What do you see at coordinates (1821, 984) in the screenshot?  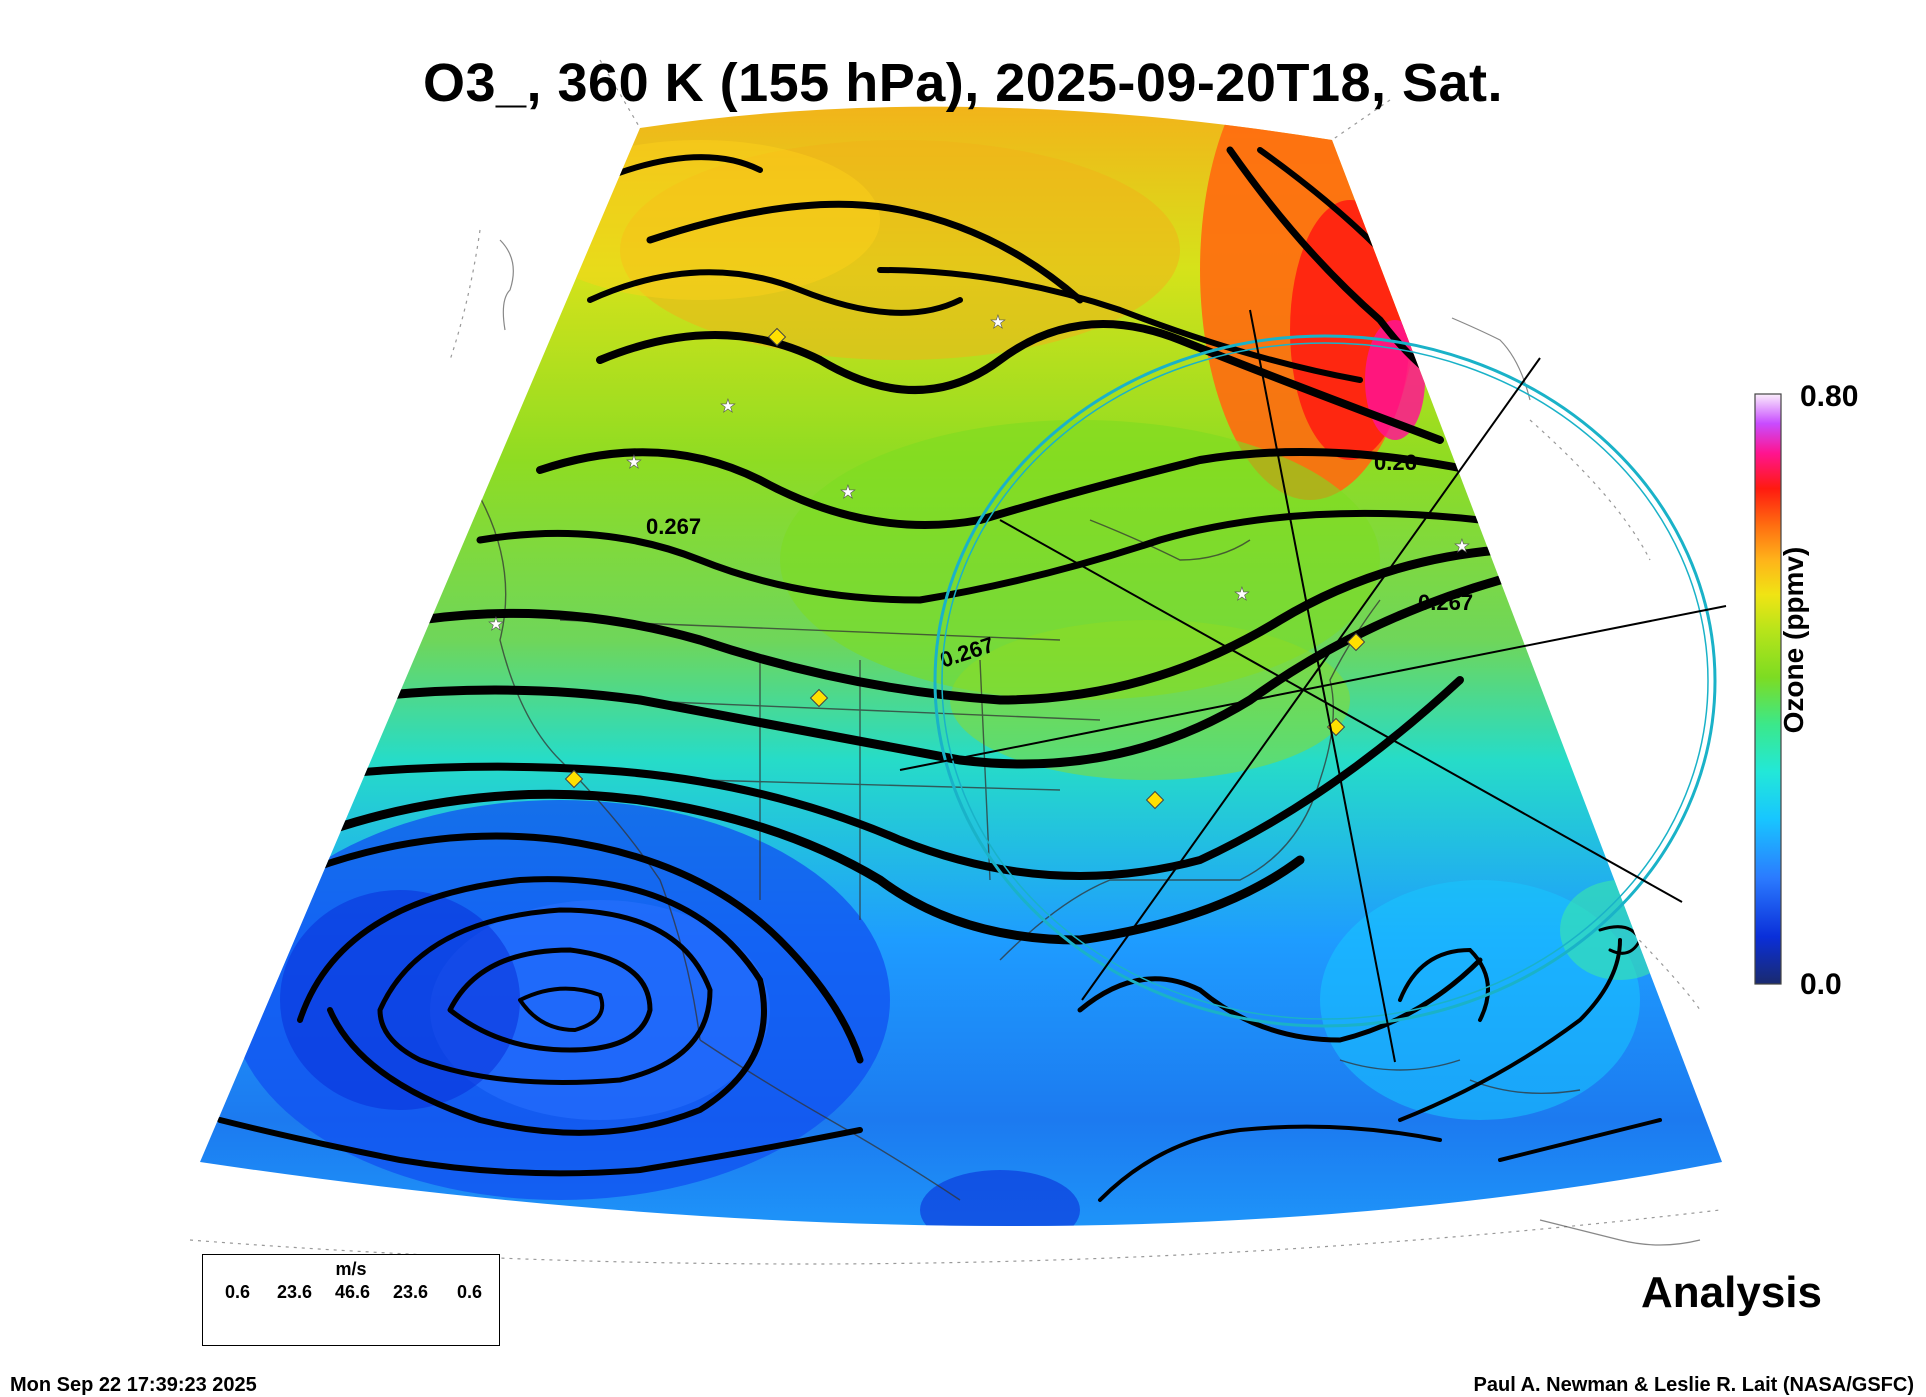 I see `colorbar-min-label: 0.0` at bounding box center [1821, 984].